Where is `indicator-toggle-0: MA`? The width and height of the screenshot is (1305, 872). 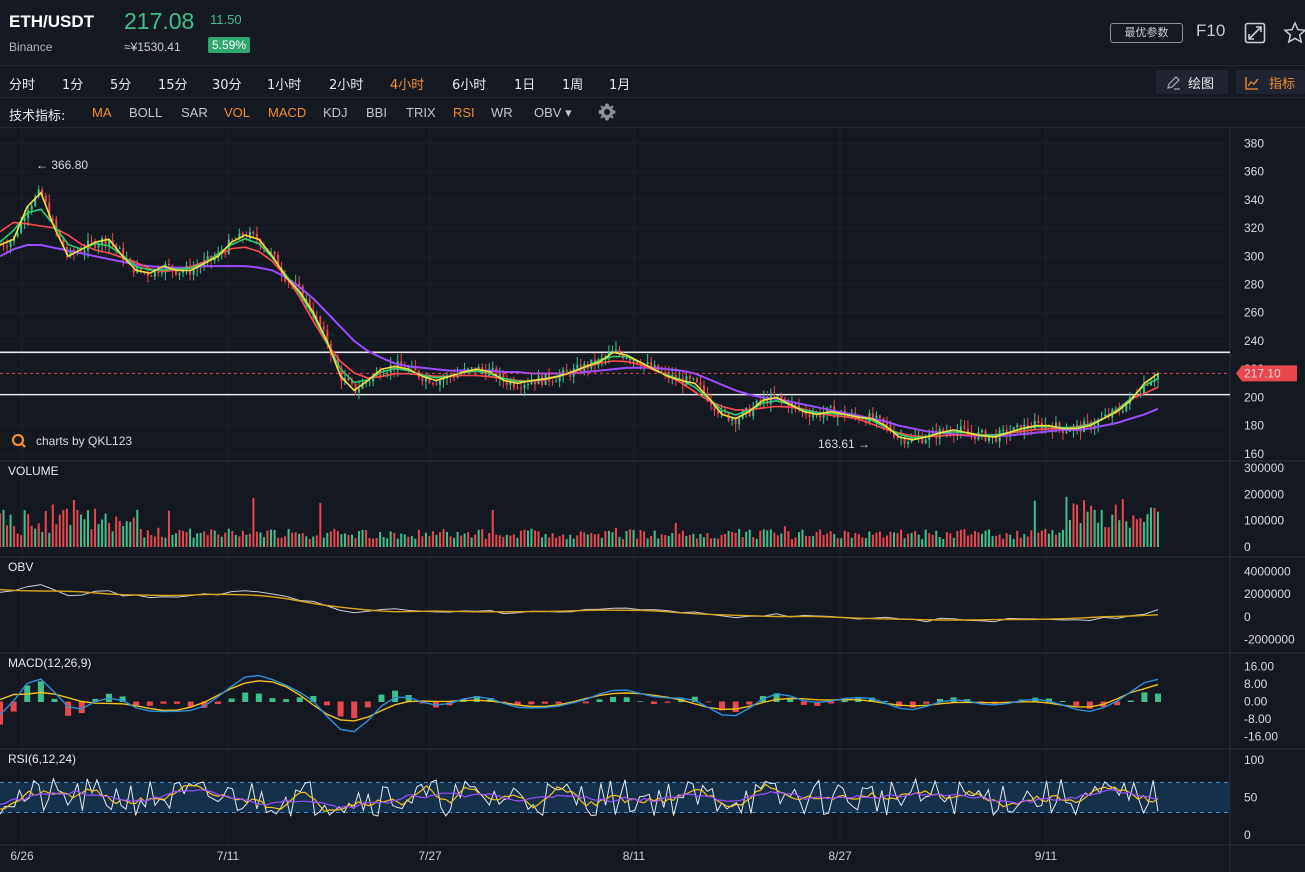
indicator-toggle-0: MA is located at coordinates (102, 112).